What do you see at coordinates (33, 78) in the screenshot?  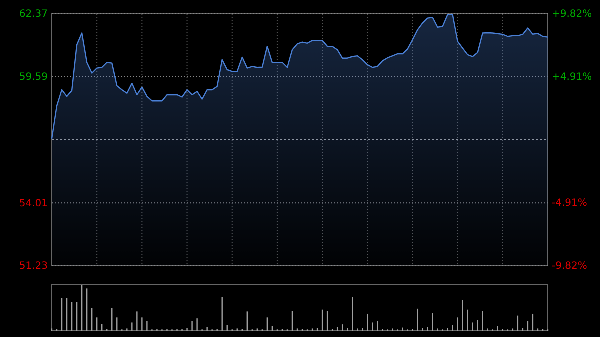 I see `y-tick-label: 59.59` at bounding box center [33, 78].